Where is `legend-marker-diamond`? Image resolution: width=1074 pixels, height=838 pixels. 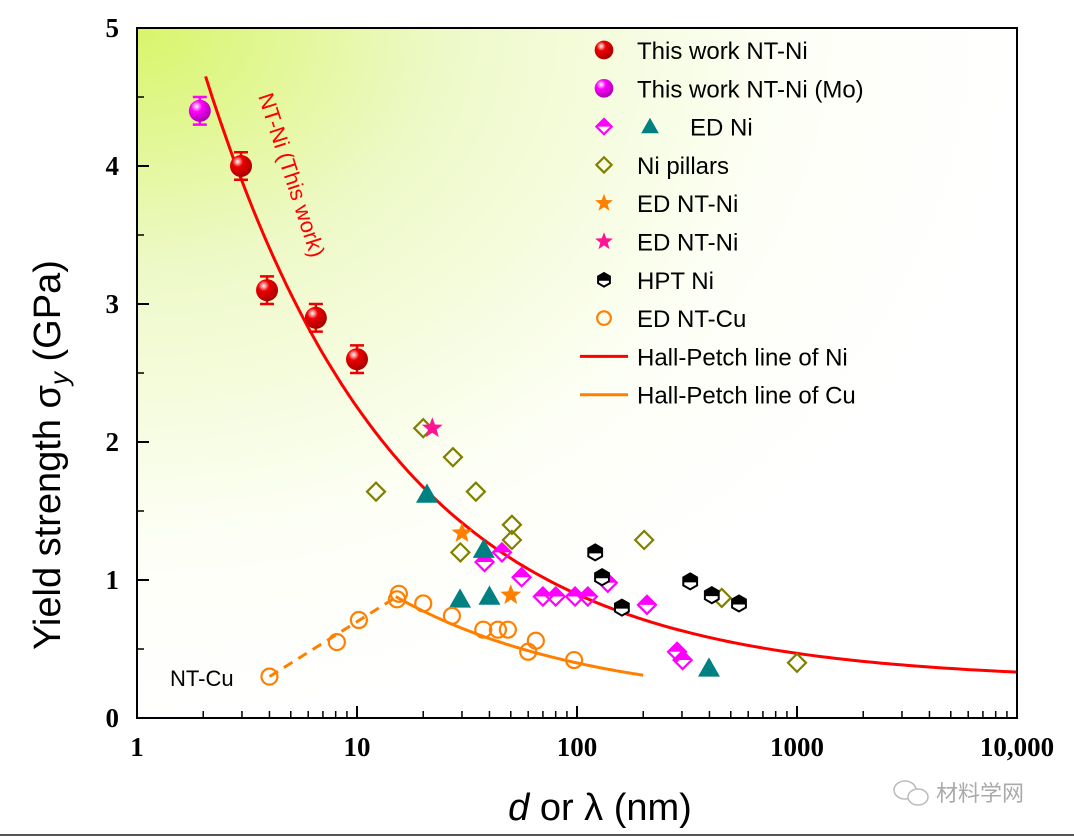
legend-marker-diamond is located at coordinates (604, 165).